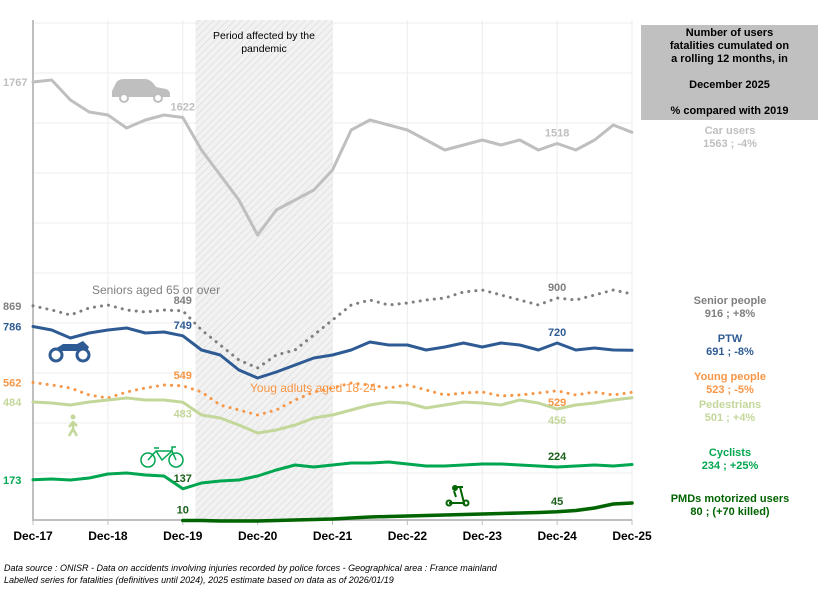 Image resolution: width=825 pixels, height=596 pixels. Describe the element at coordinates (730, 314) in the screenshot. I see `legend-value: 916 ; +8%` at that location.